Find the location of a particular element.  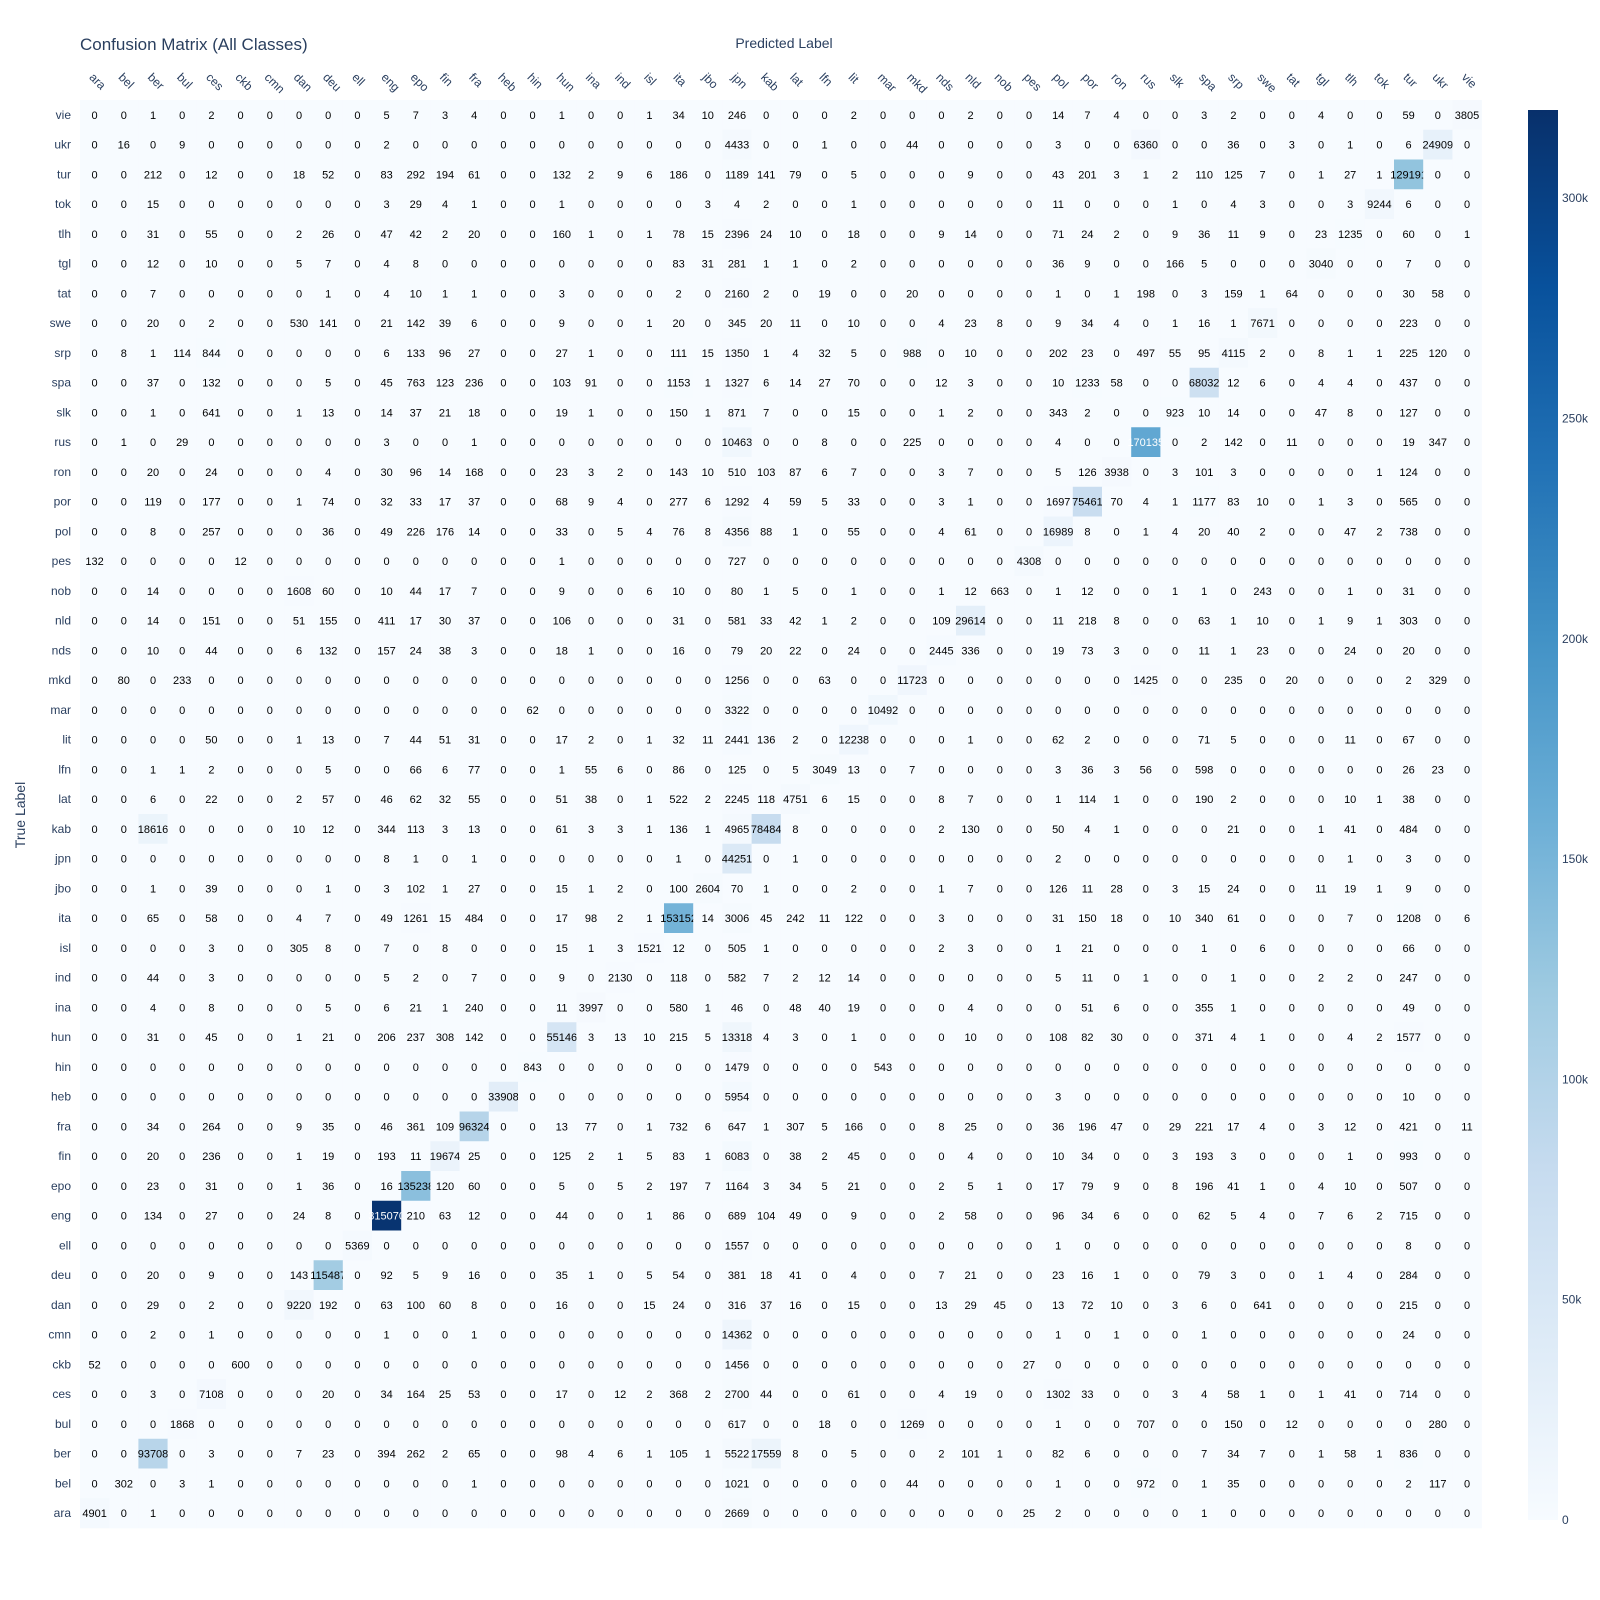

cell-value-label: 35 is located at coordinates (562, 1276).